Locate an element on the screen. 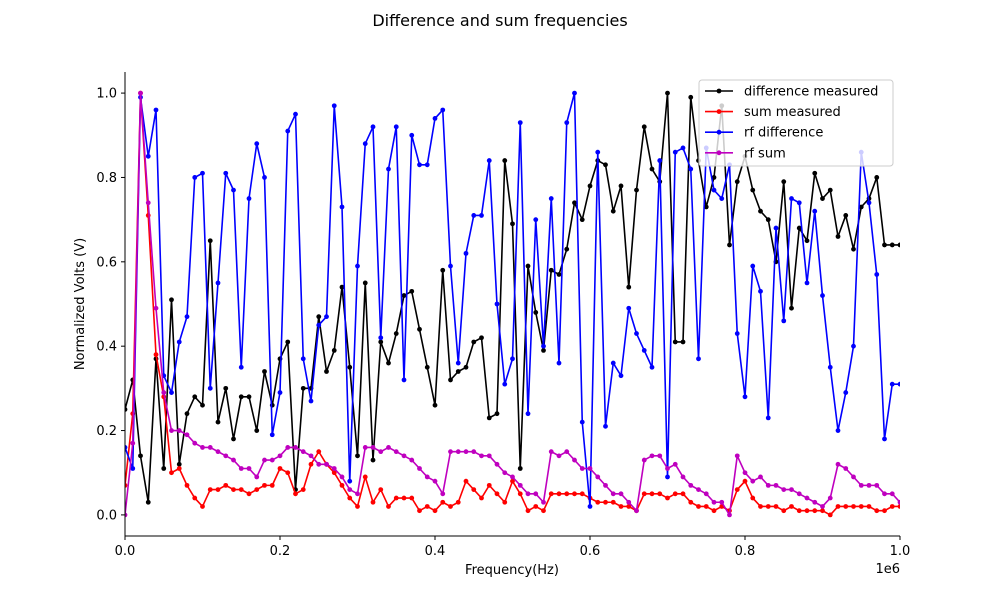  x-tick-label: 0.0 is located at coordinates (125, 551).